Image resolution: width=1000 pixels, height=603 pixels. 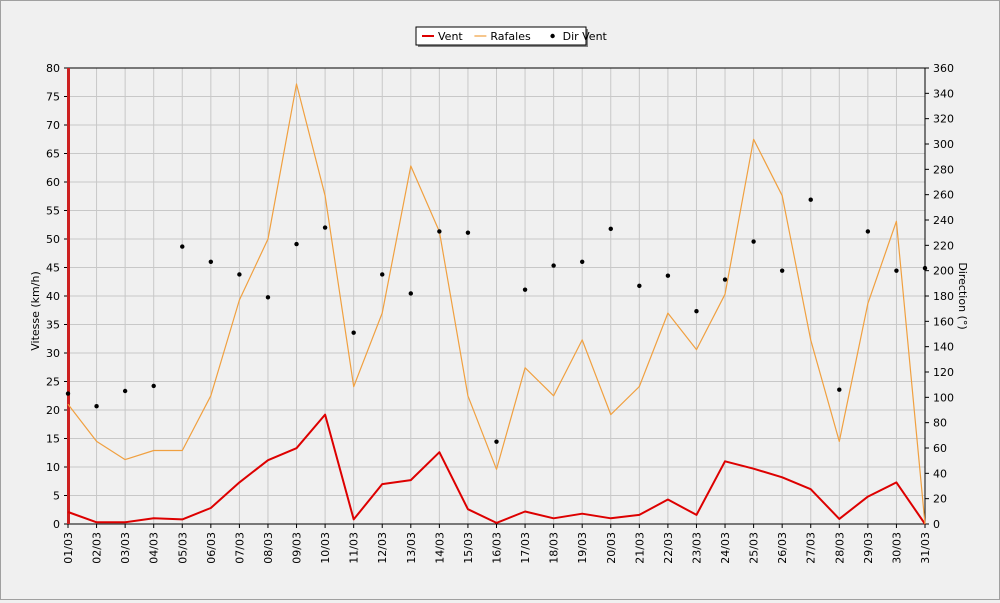 What do you see at coordinates (639, 548) in the screenshot?
I see `x-tick-label: 21/03` at bounding box center [639, 548].